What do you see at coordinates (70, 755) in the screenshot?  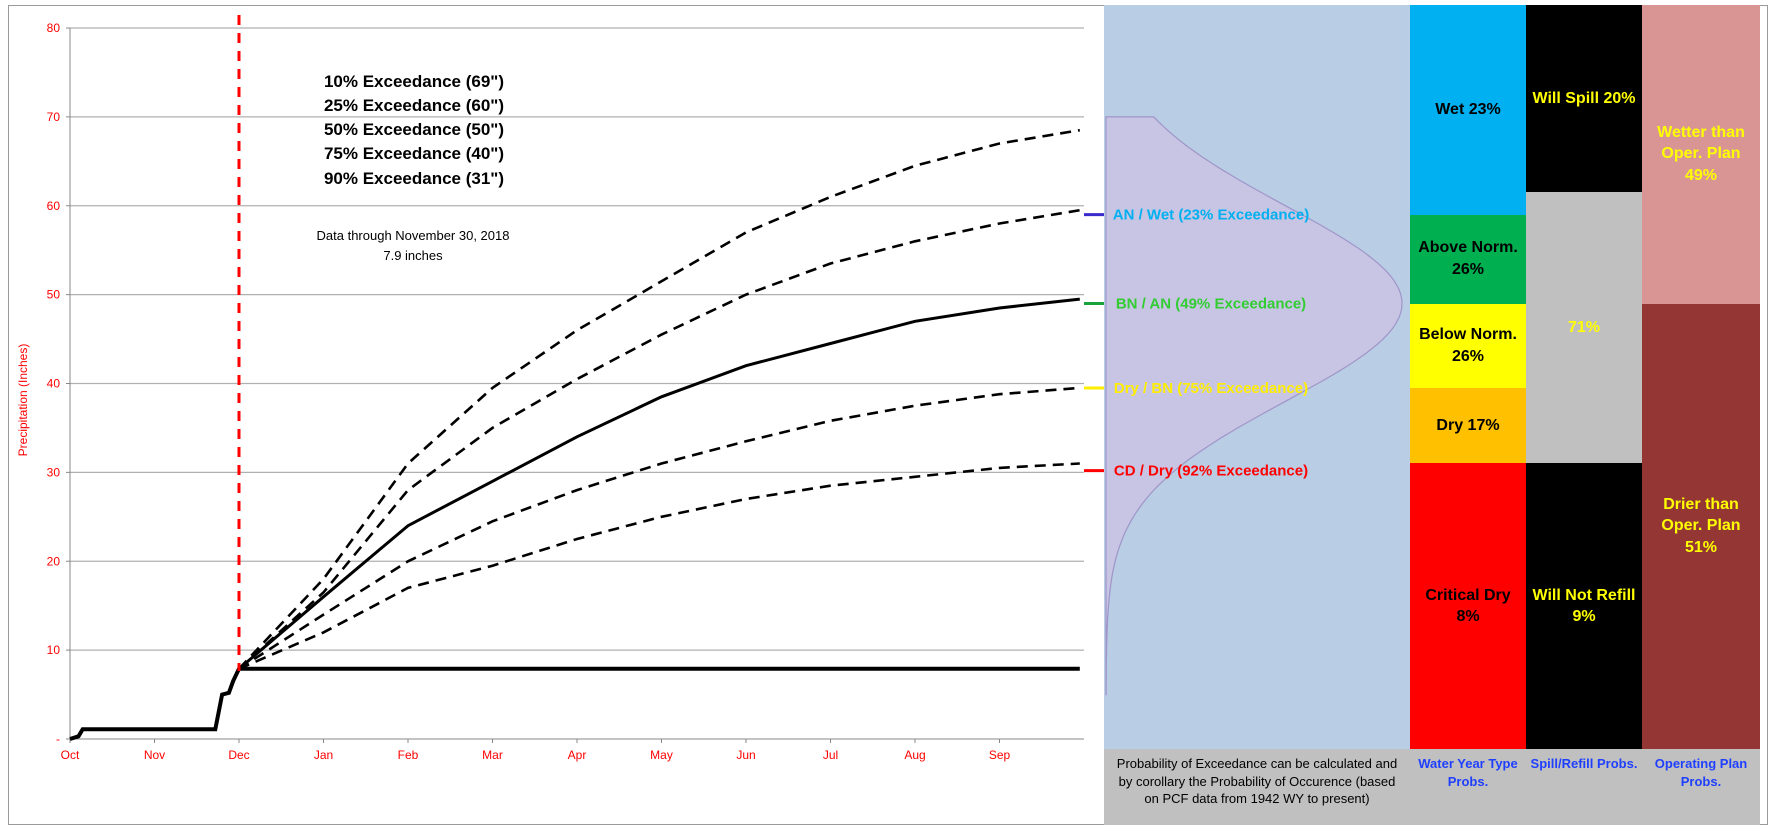 I see `x-tick-label: Oct` at bounding box center [70, 755].